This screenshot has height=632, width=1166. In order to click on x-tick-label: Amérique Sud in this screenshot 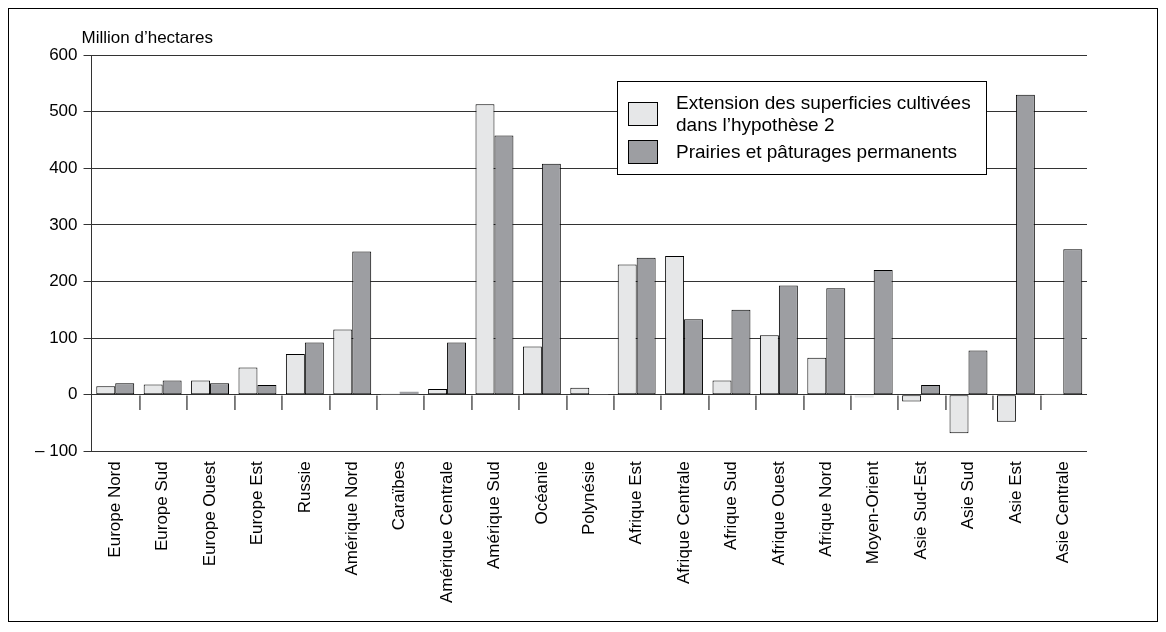, I will do `click(494, 515)`.